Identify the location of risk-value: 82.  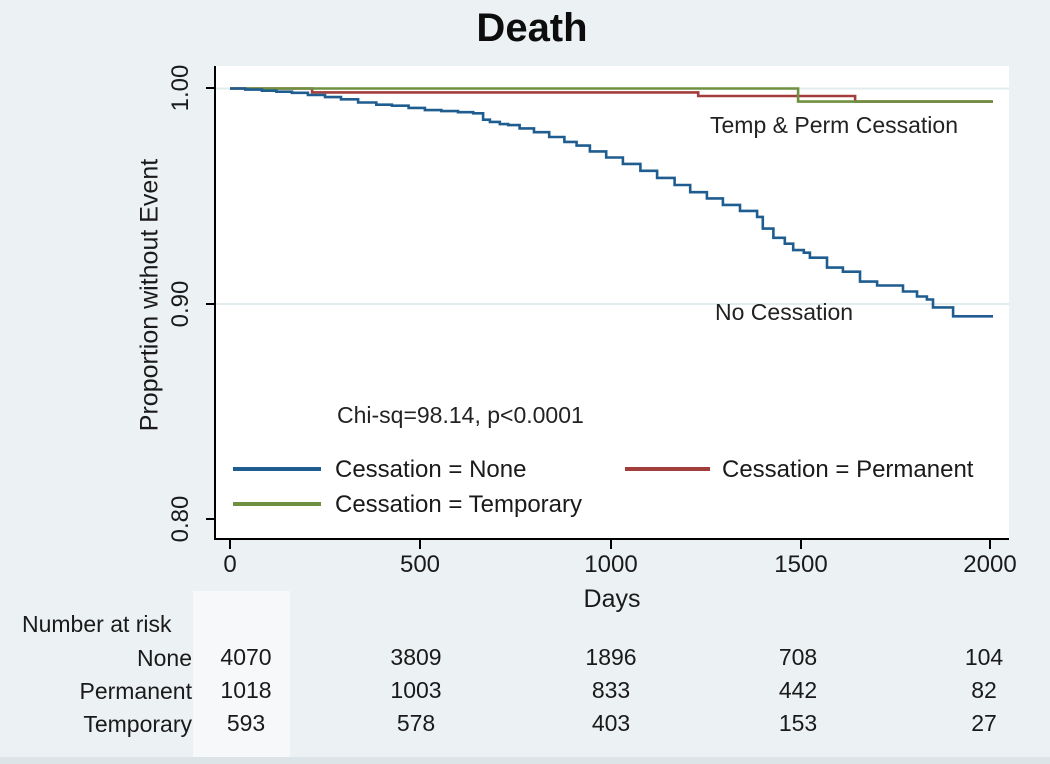
(984, 690).